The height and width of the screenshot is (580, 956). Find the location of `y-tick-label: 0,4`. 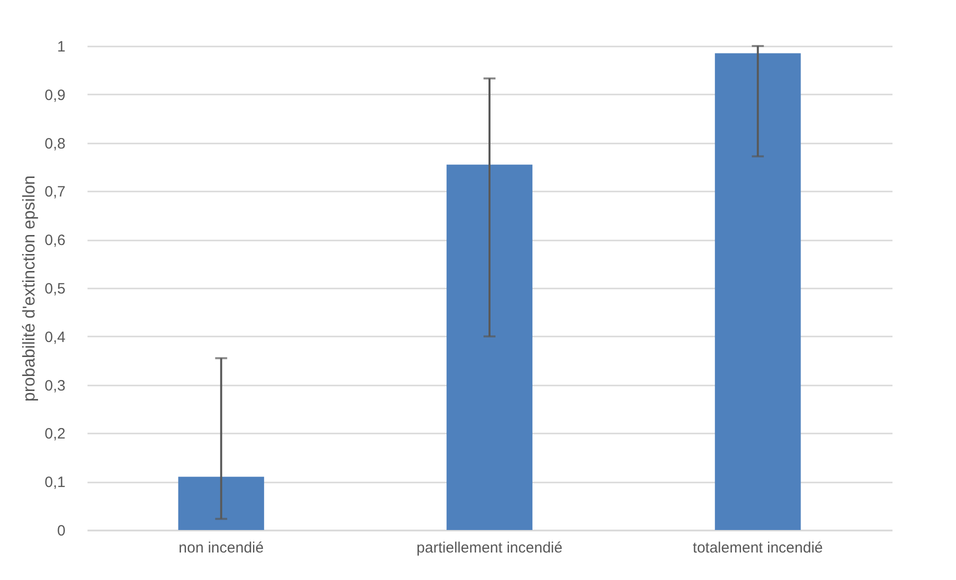

y-tick-label: 0,4 is located at coordinates (55, 337).